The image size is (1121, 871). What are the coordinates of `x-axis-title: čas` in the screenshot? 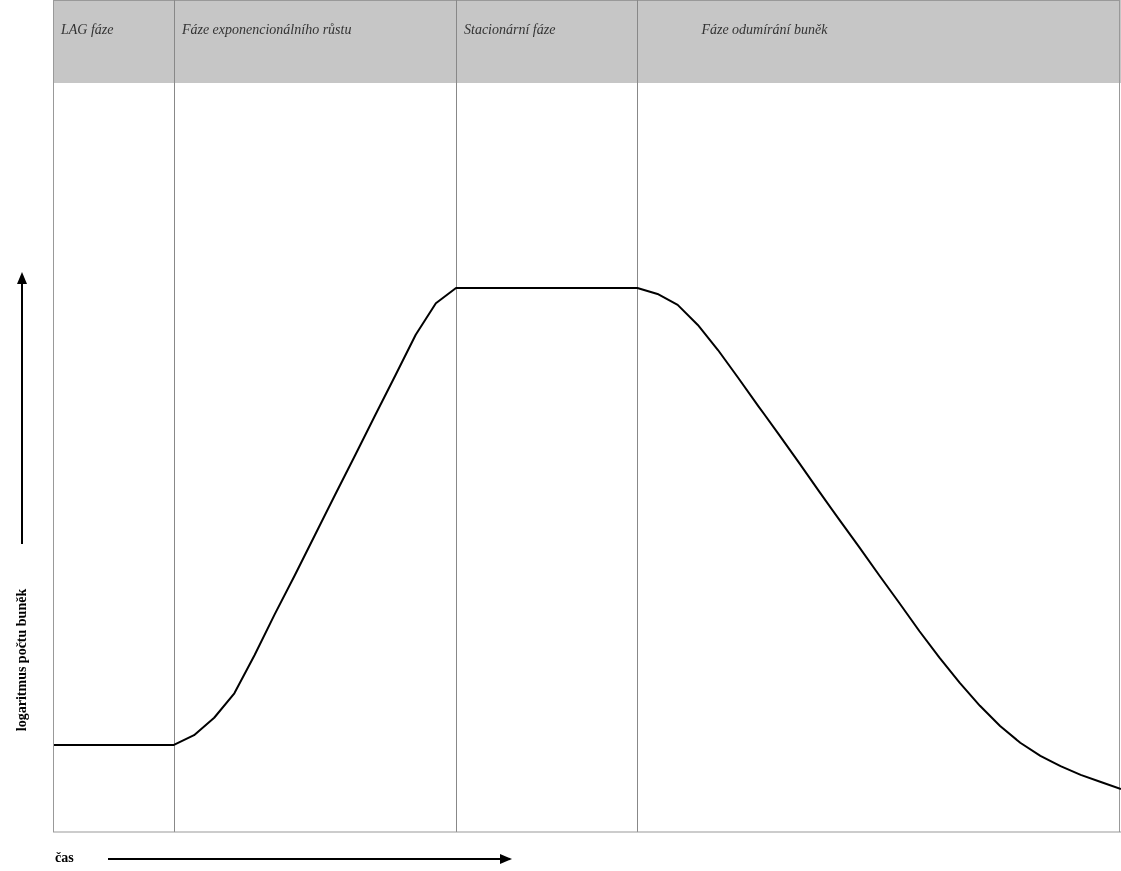 It's located at (64, 858).